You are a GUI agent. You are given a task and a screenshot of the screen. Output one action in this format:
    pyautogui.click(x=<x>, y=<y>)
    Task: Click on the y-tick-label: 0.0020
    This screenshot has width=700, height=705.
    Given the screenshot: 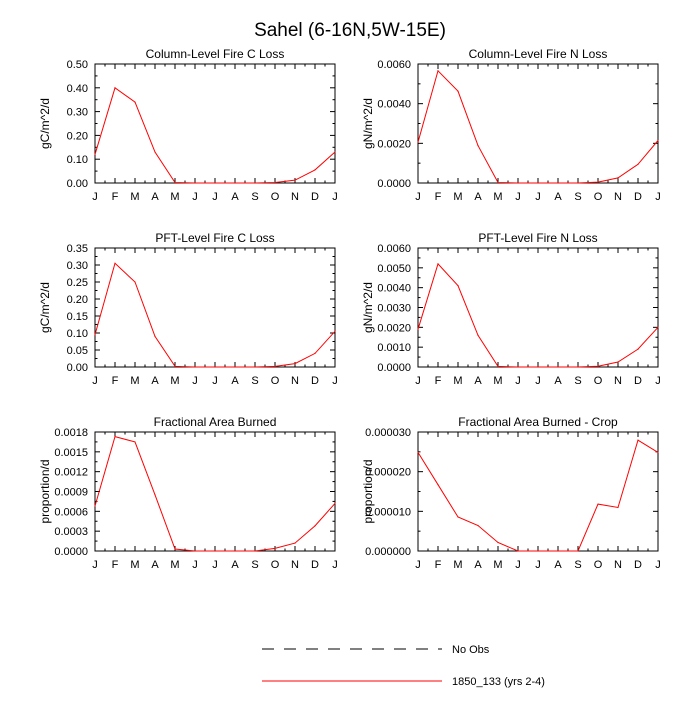 What is the action you would take?
    pyautogui.click(x=394, y=144)
    